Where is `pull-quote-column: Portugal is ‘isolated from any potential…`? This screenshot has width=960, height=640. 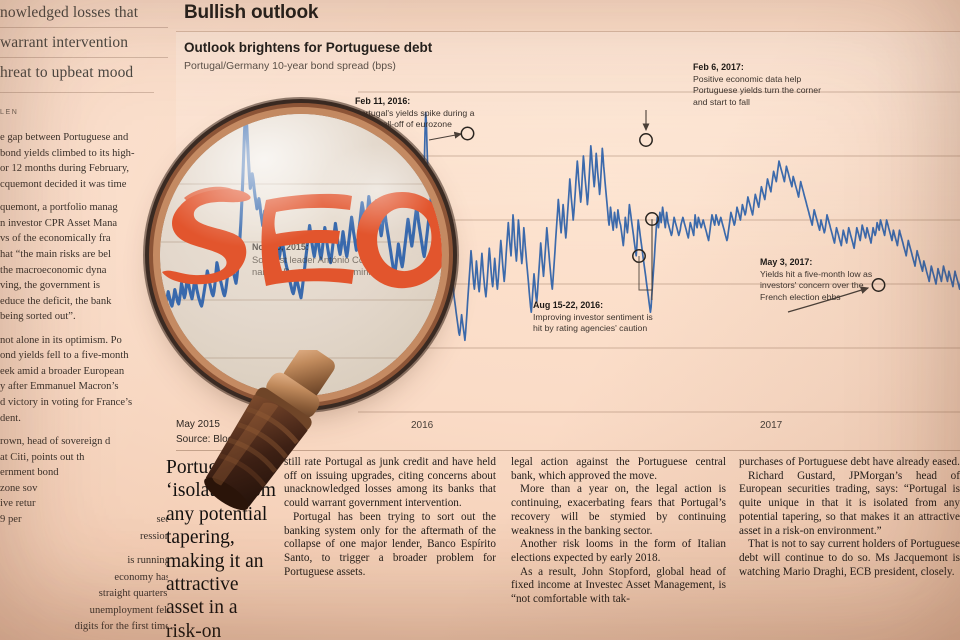
pull-quote-column: Portugal is ‘isolated from any potential… is located at coordinates (221, 548).